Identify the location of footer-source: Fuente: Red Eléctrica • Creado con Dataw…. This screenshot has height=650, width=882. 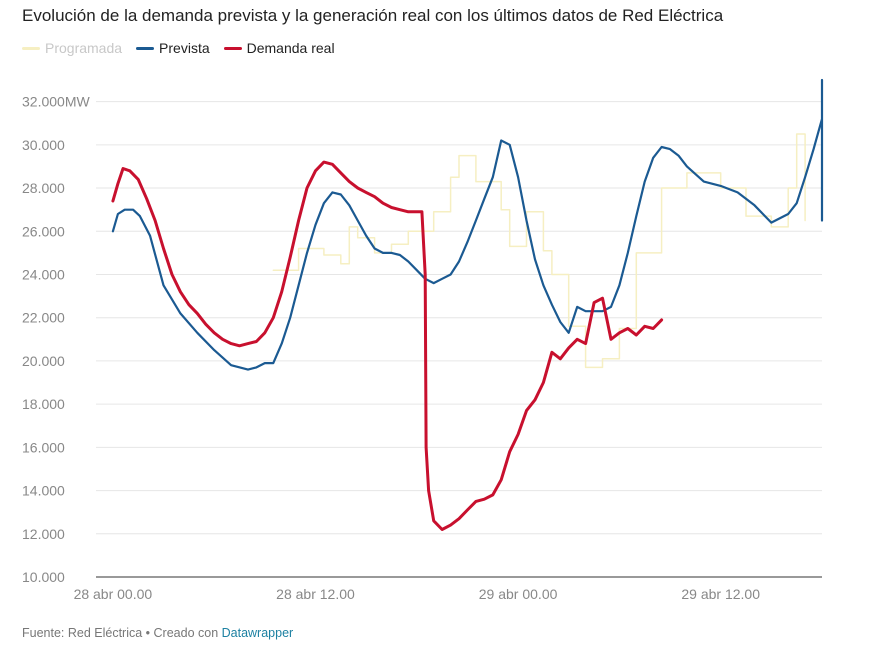
(157, 633).